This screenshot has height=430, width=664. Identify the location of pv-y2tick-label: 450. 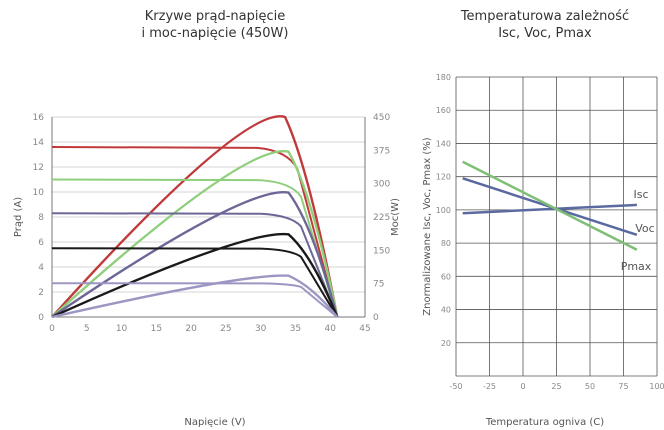
(381, 118).